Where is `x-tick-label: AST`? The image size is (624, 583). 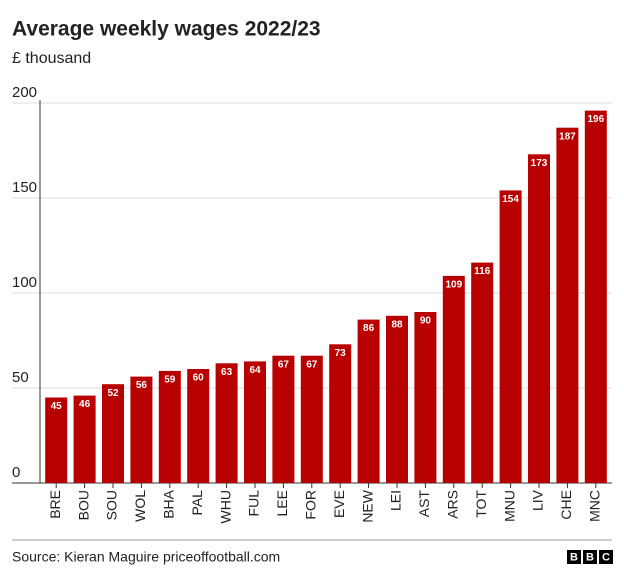
x-tick-label: AST is located at coordinates (424, 504).